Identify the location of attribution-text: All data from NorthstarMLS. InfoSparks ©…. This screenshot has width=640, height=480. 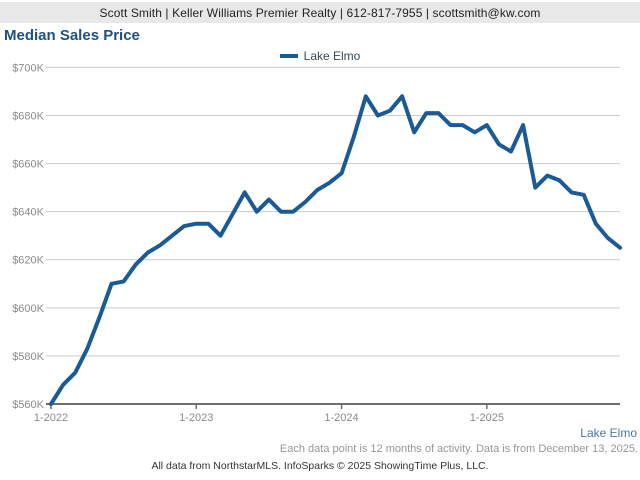
(320, 466).